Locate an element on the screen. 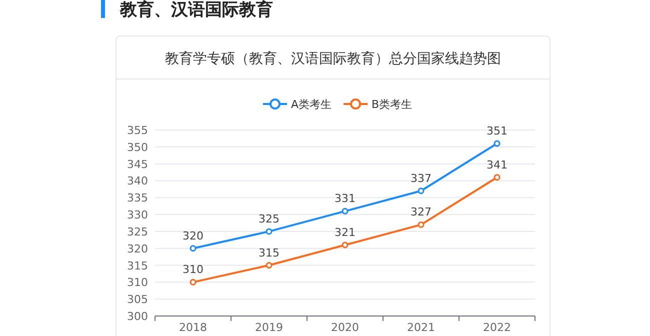  y-tick-label: 330 is located at coordinates (137, 215).